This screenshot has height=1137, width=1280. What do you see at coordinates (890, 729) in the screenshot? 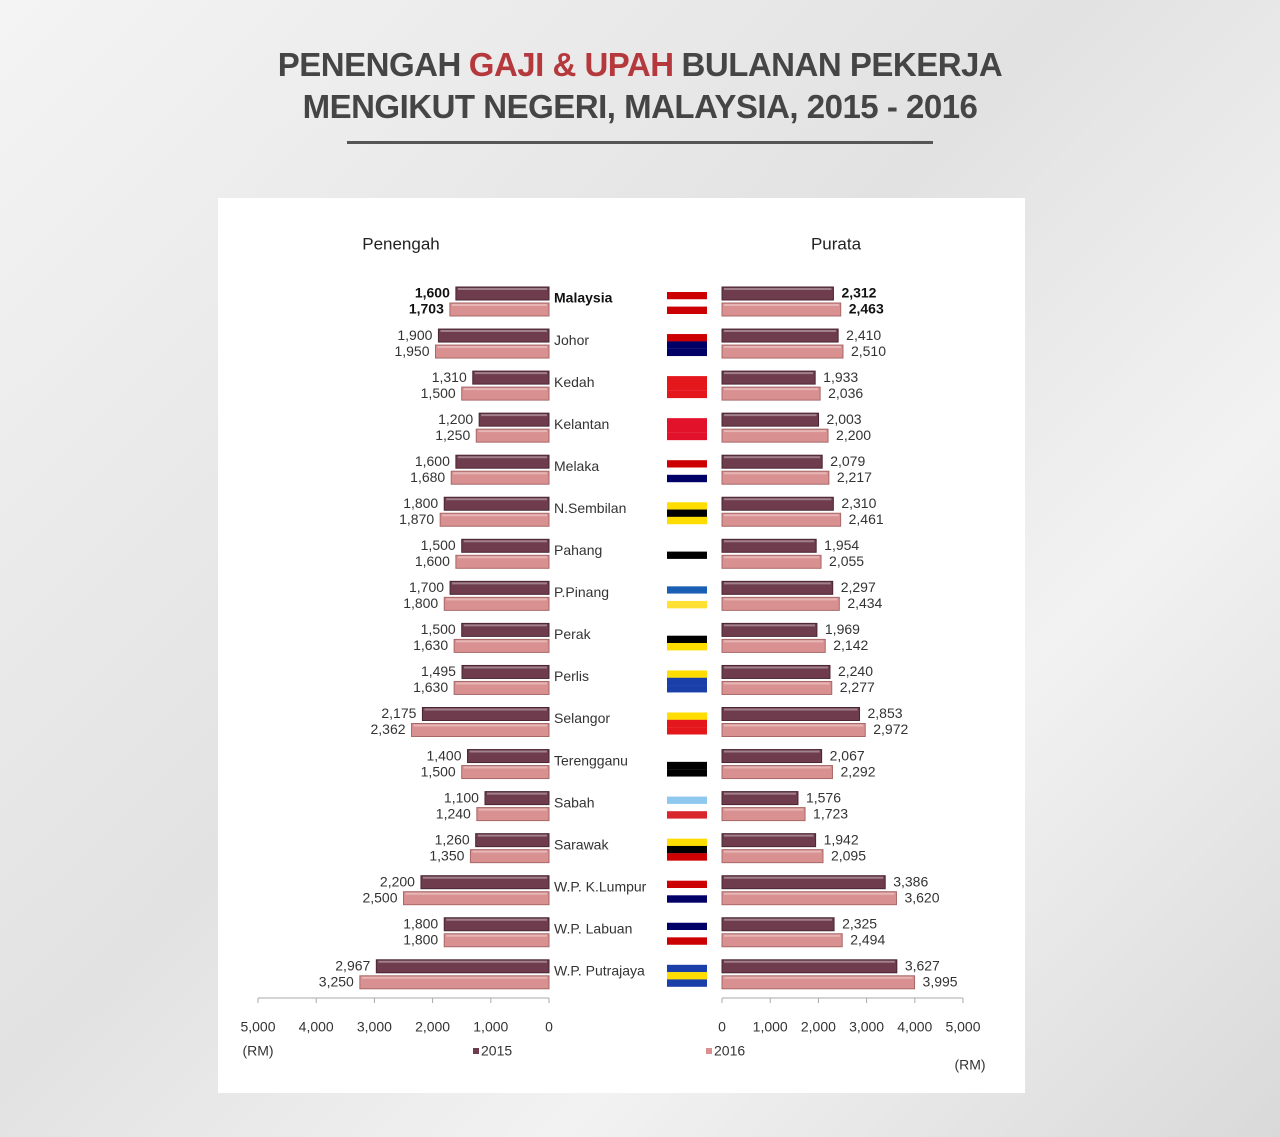
I see `value-label: 2,972` at bounding box center [890, 729].